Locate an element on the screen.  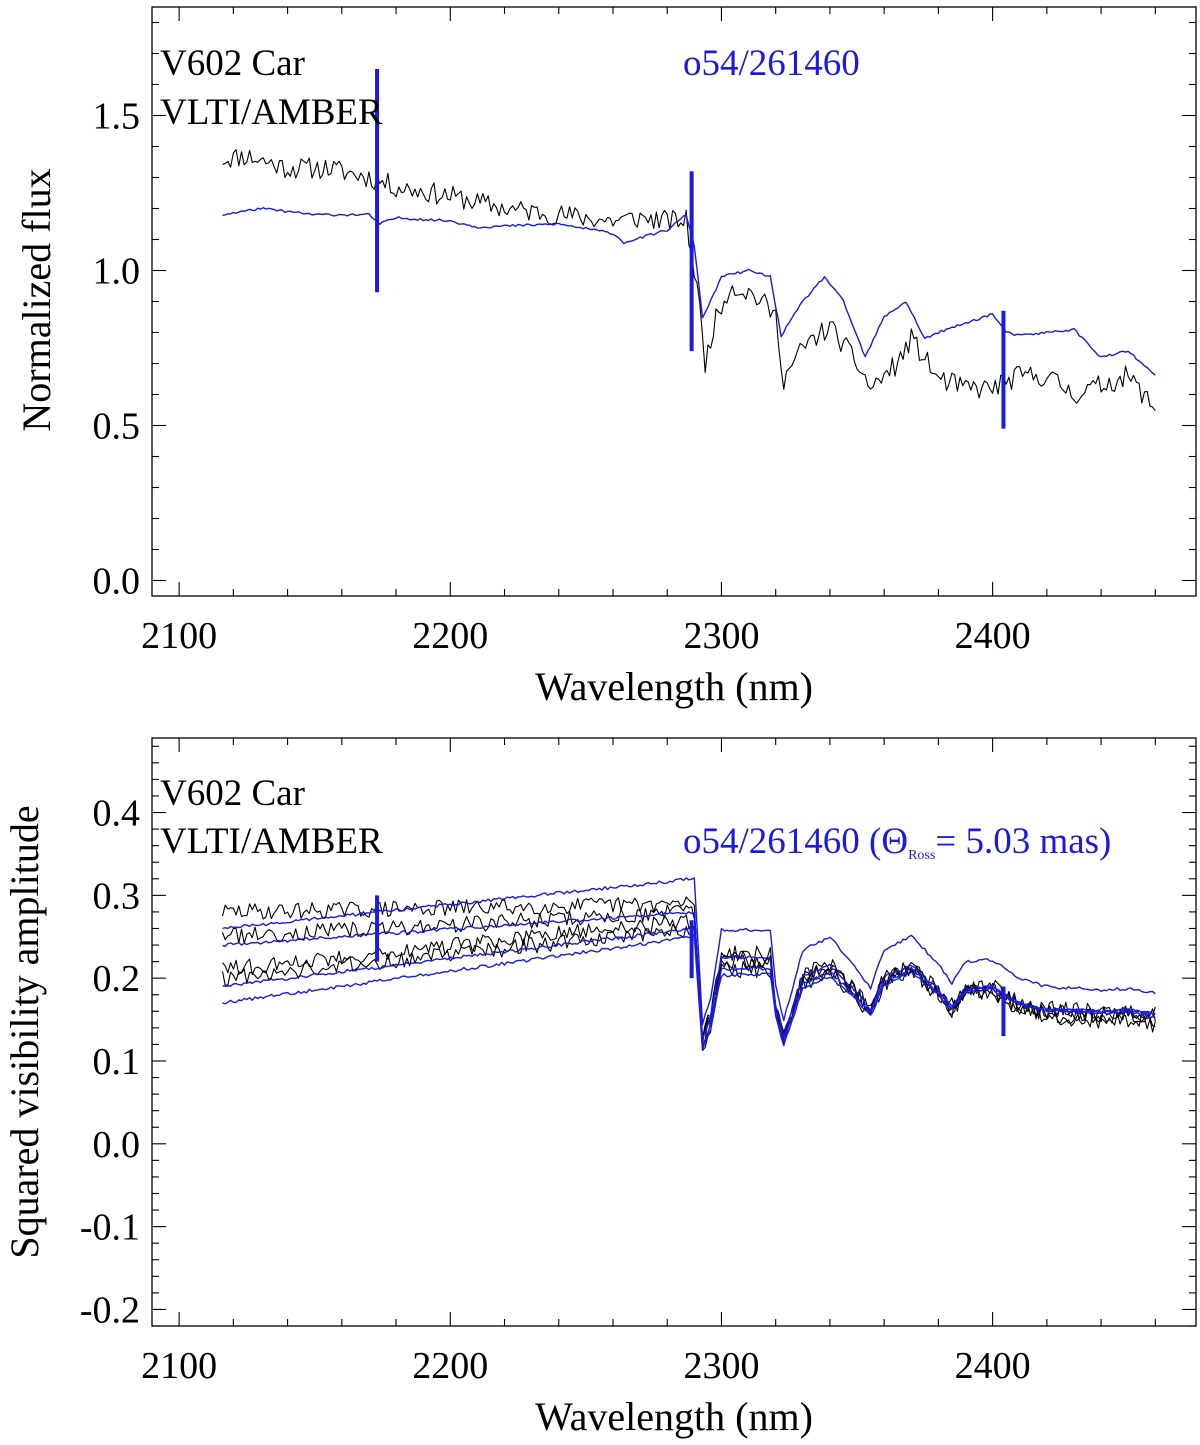
theta-value: = 5.03 mas) is located at coordinates (1023, 841).